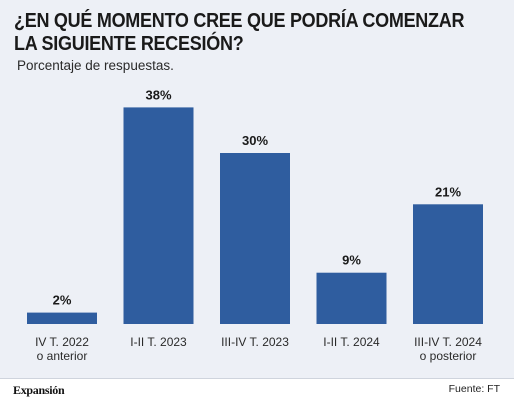 This screenshot has height=410, width=514. Describe the element at coordinates (255, 140) in the screenshot. I see `bar-value-label-2: 30%` at that location.